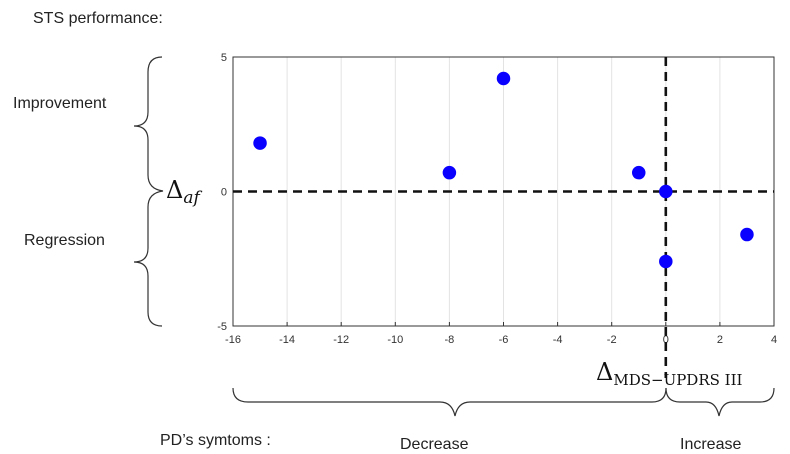 The height and width of the screenshot is (454, 790). I want to click on regression-label: Regression, so click(64, 240).